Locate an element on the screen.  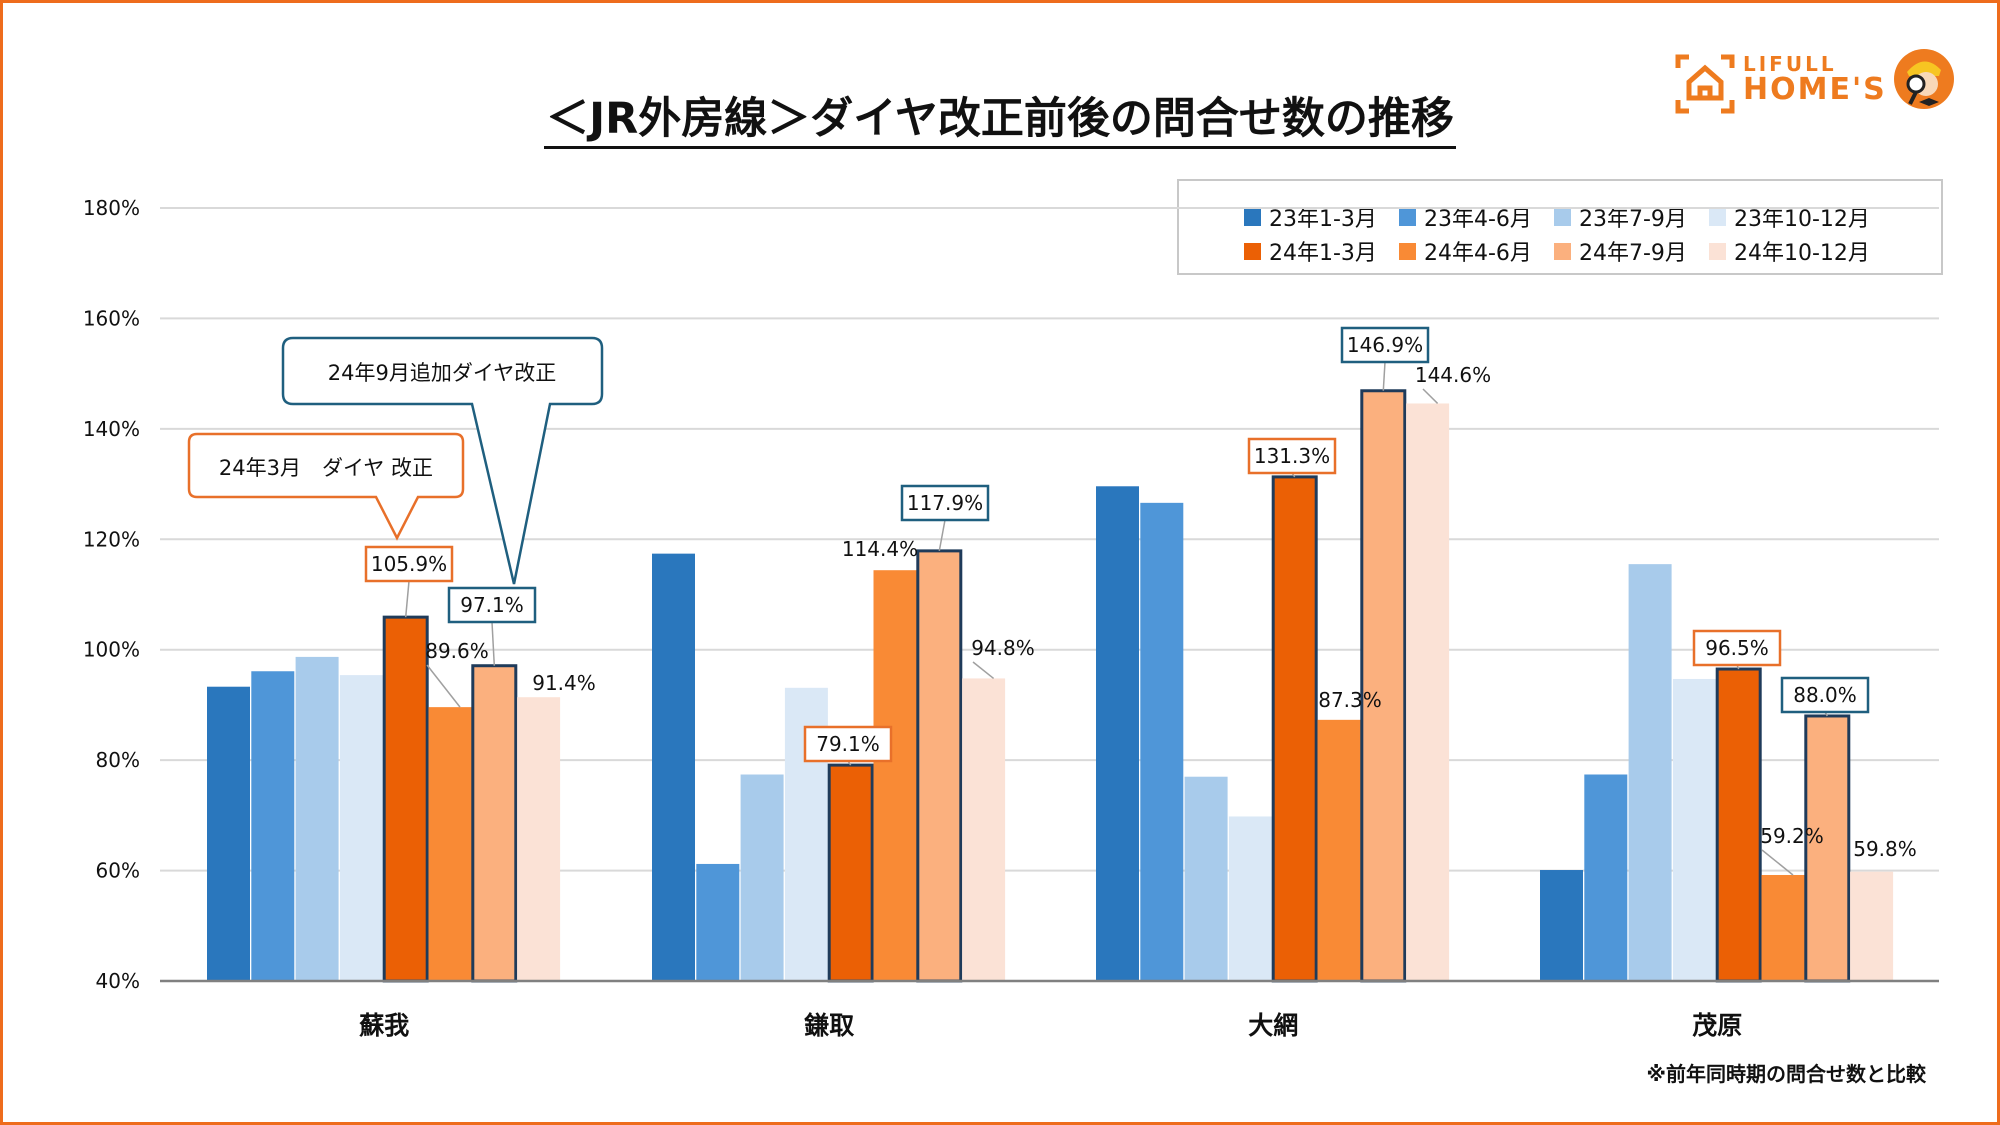
bar-23年1-3月-蘇我 is located at coordinates (228, 833).